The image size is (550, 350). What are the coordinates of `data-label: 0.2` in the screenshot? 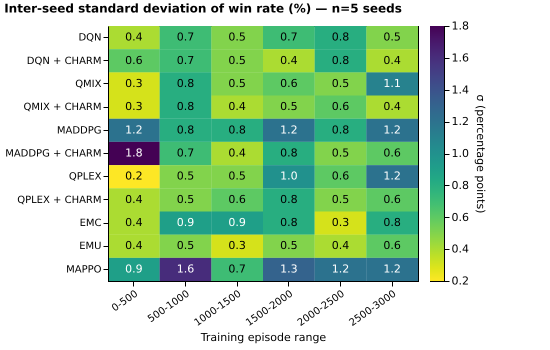 It's located at (134, 176).